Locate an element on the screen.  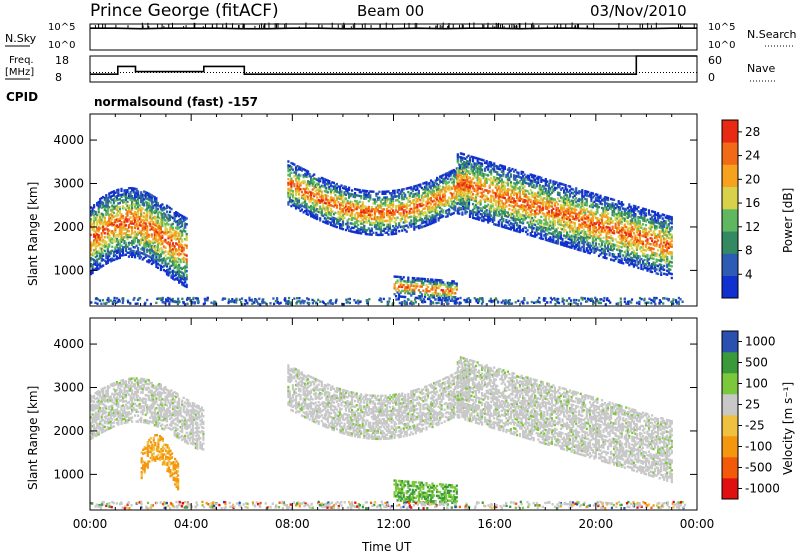
nsky-strip: N.Sky 10^5 10^0 10^5 10^0 N.Search is located at coordinates (401, 36).